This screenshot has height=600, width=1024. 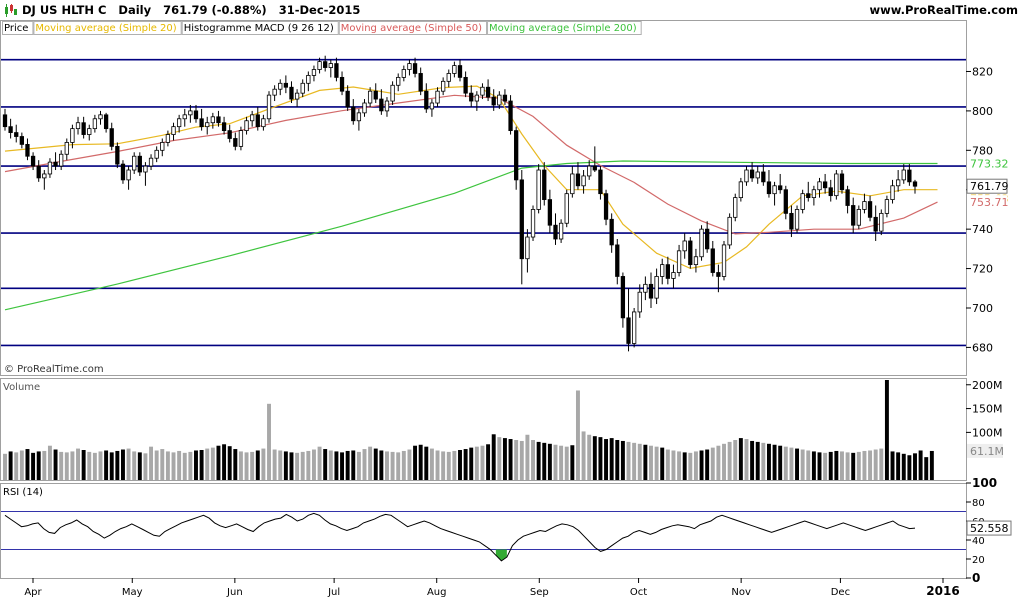 What do you see at coordinates (234, 592) in the screenshot?
I see `date-axis-label-Jun: Jun` at bounding box center [234, 592].